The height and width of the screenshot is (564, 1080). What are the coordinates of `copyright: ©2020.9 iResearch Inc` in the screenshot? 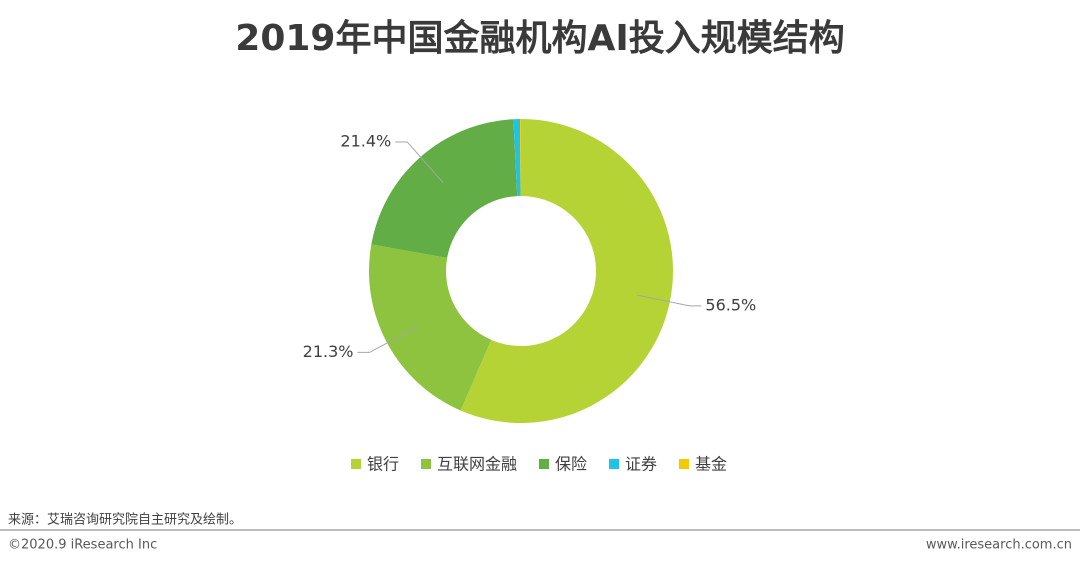 It's located at (82, 545).